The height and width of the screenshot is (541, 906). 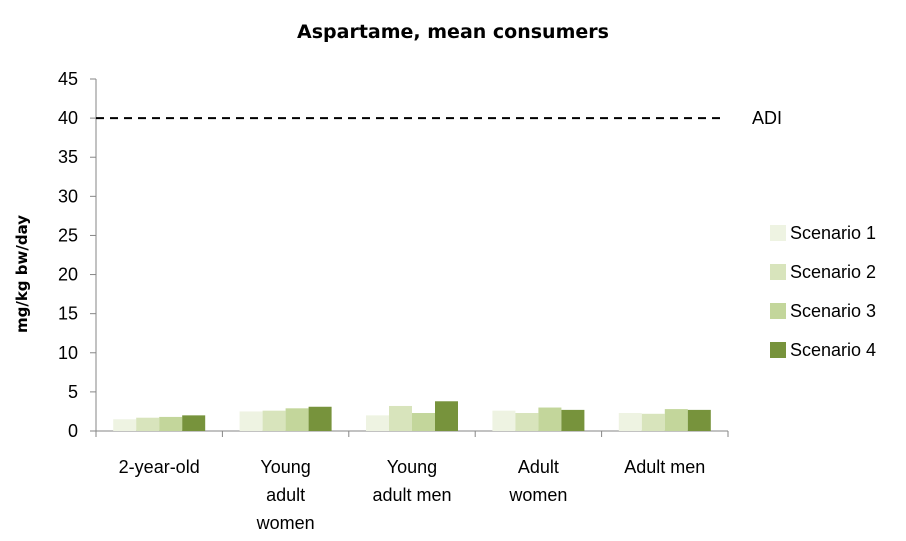 I want to click on legend-label: Scenario 1, so click(x=833, y=233).